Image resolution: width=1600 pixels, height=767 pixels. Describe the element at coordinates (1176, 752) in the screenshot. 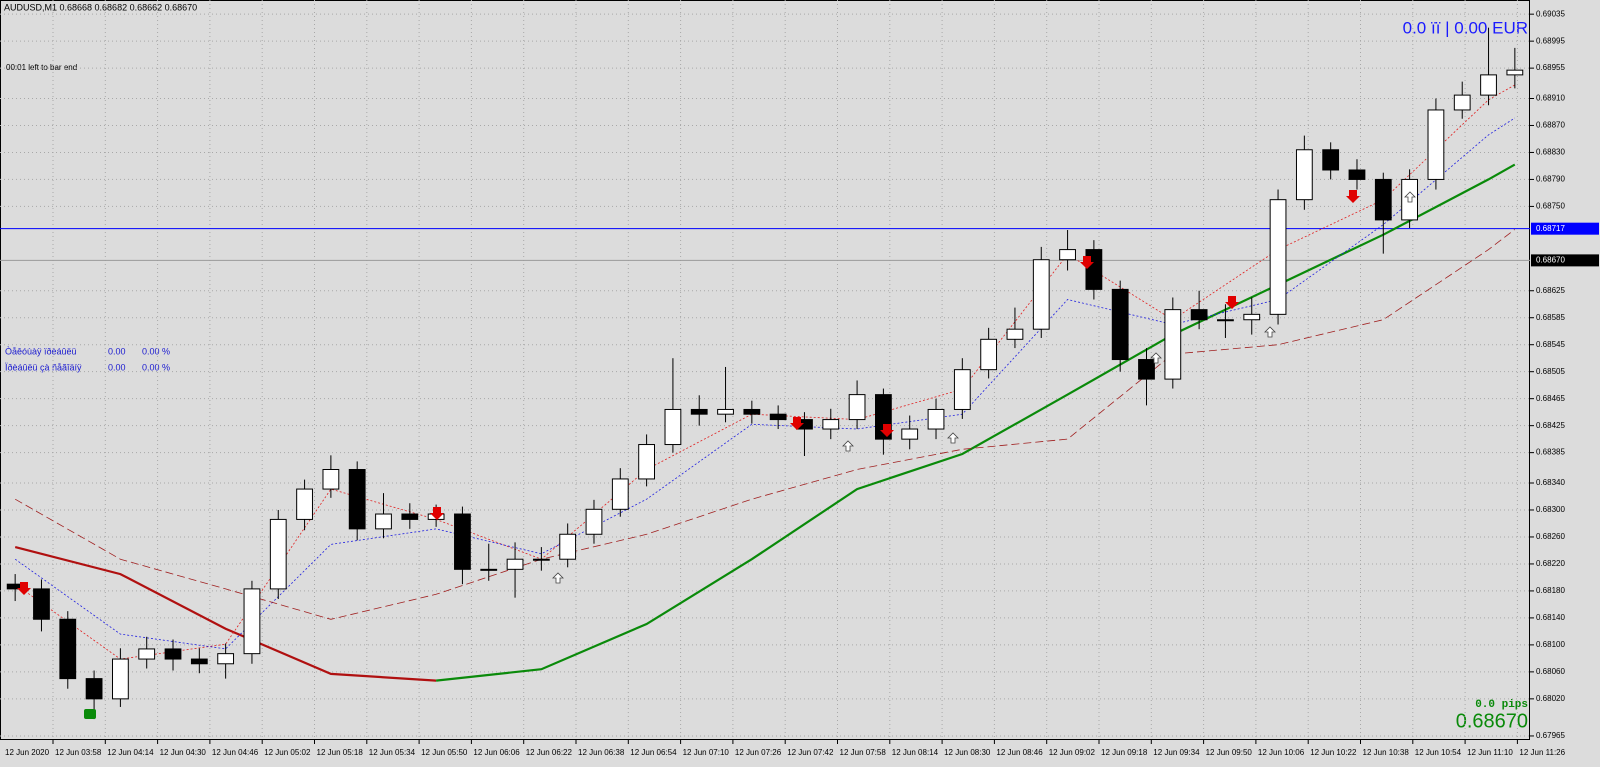

I see `x-tick-label: 12 Jun 09:34` at that location.